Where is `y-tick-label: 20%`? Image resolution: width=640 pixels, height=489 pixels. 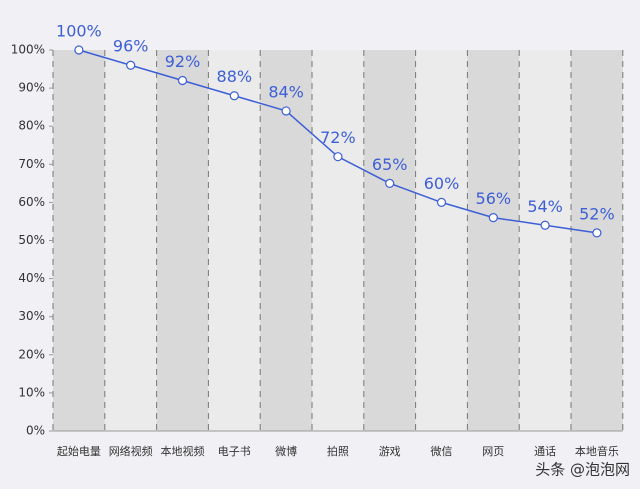 y-tick-label: 20% is located at coordinates (31, 354).